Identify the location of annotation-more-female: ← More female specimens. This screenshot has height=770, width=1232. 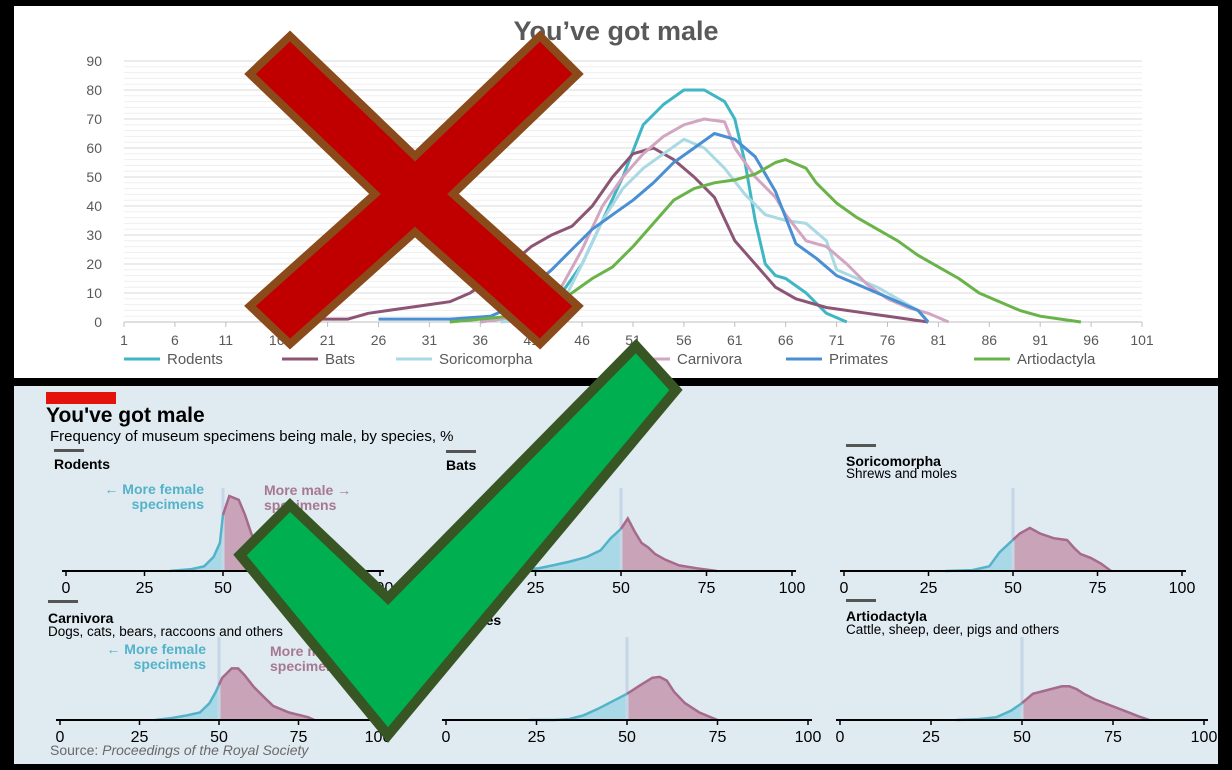
(126, 497).